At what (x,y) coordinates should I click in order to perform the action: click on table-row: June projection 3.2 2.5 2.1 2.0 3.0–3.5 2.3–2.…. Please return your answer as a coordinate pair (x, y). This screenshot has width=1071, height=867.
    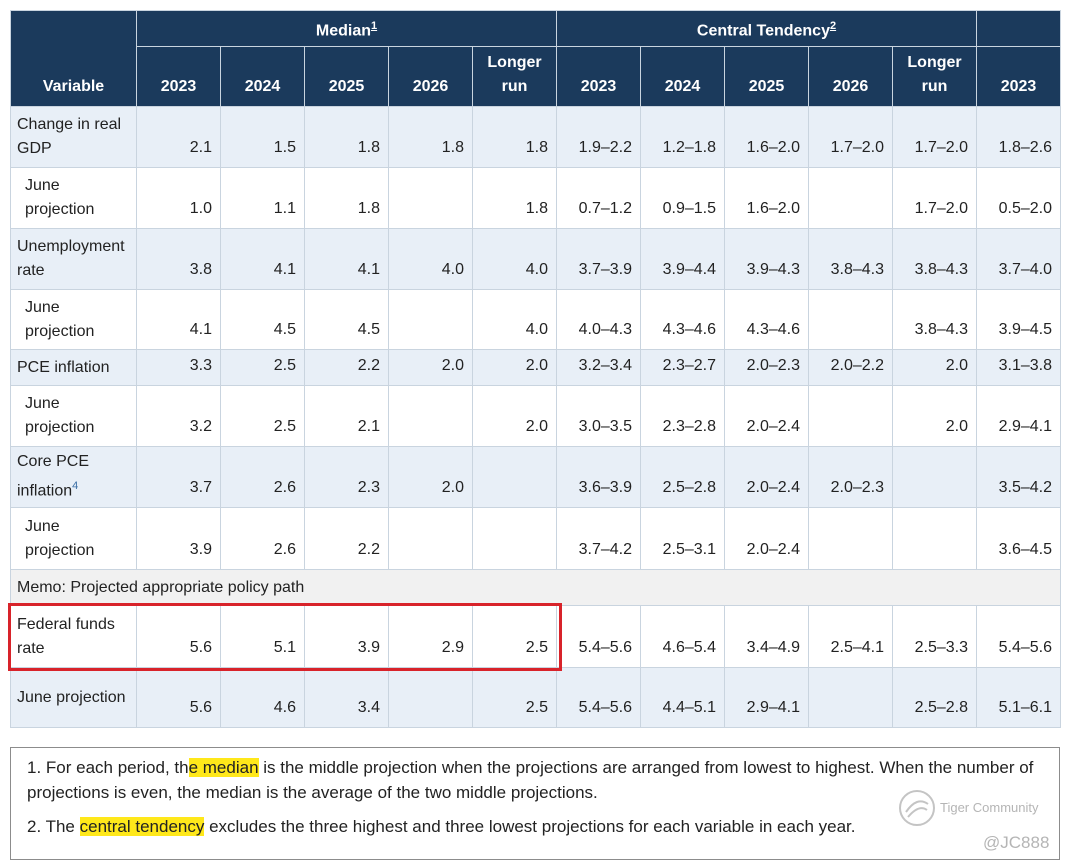
    Looking at the image, I should click on (536, 416).